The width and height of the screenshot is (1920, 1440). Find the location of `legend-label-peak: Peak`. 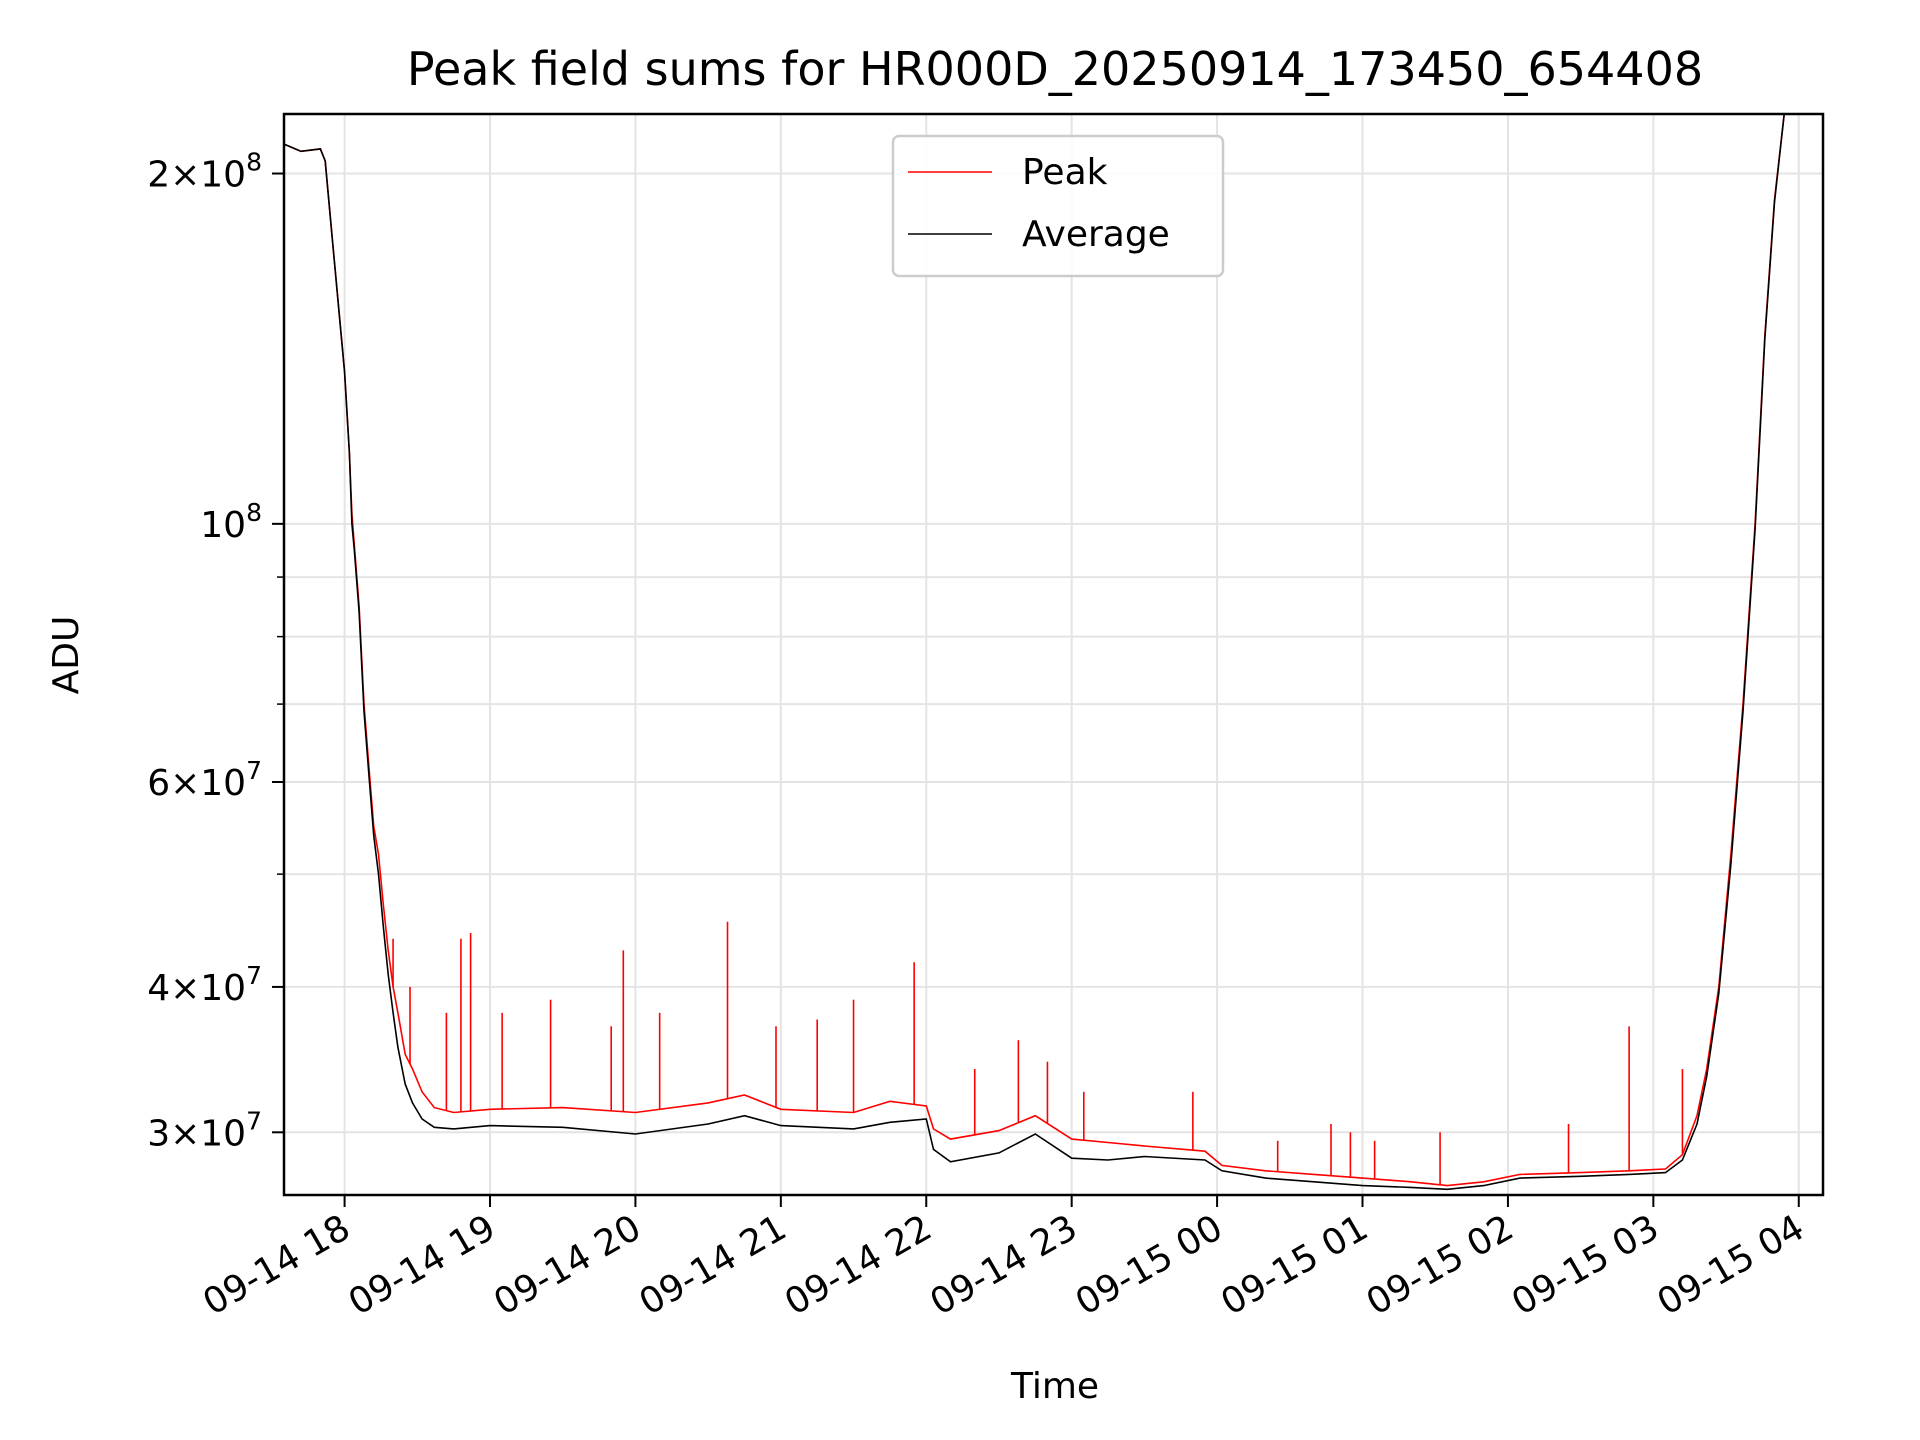

legend-label-peak: Peak is located at coordinates (1065, 172).